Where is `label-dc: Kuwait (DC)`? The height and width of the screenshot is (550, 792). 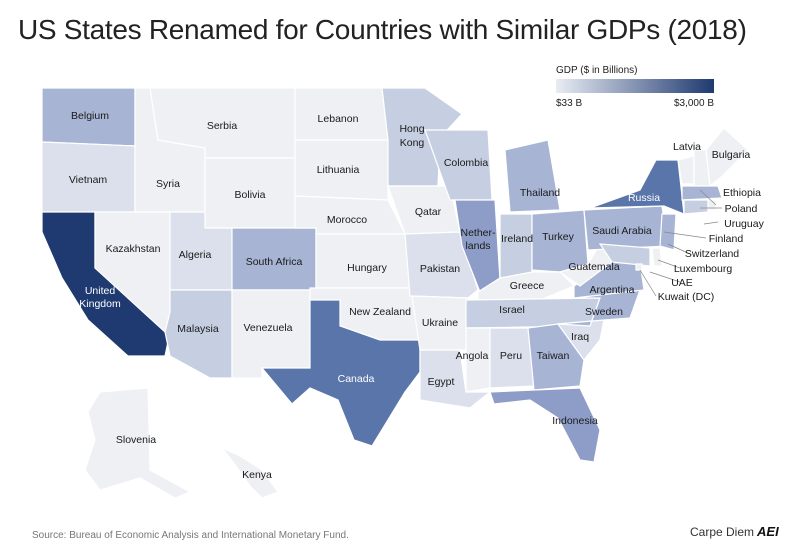 label-dc: Kuwait (DC) is located at coordinates (686, 297).